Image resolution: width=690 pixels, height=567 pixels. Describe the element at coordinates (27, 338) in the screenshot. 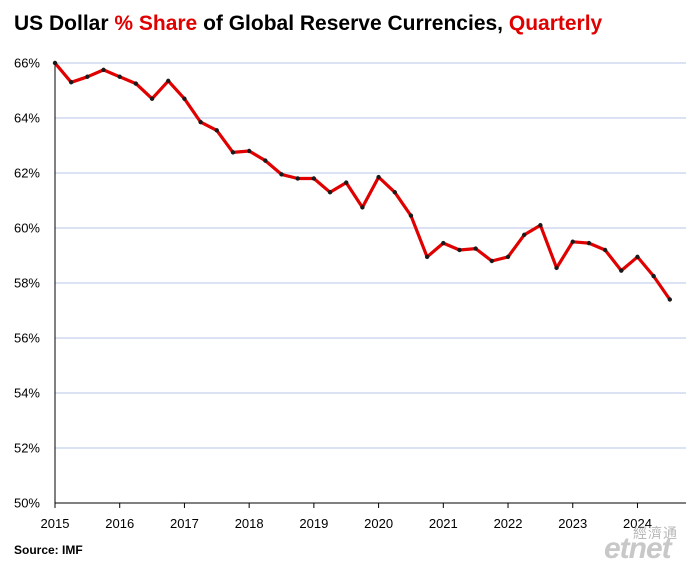

I see `y-tick-label: 56%` at that location.